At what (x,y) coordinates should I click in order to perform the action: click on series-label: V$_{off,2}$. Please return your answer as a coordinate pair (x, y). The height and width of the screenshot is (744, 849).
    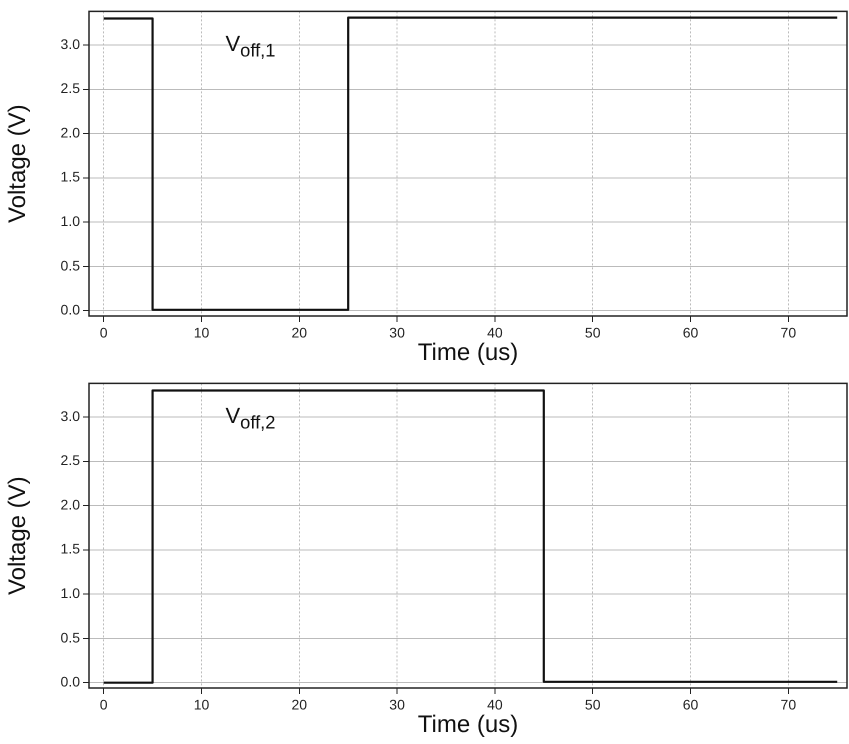
    Looking at the image, I should click on (250, 418).